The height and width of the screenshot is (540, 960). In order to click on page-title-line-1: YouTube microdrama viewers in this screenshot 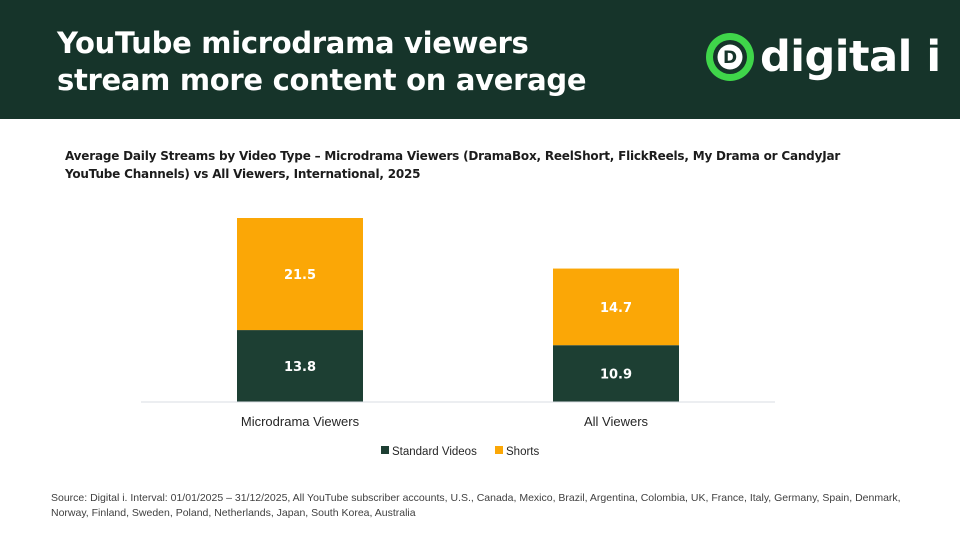, I will do `click(293, 43)`.